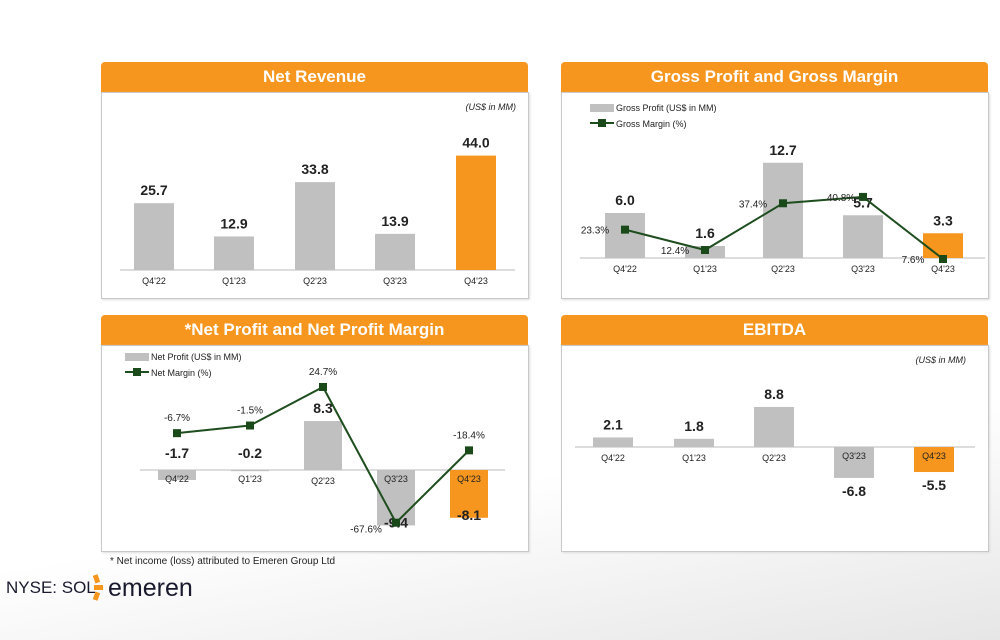  I want to click on net-profit-header: *Net Profit and Net Profit Margin, so click(314, 330).